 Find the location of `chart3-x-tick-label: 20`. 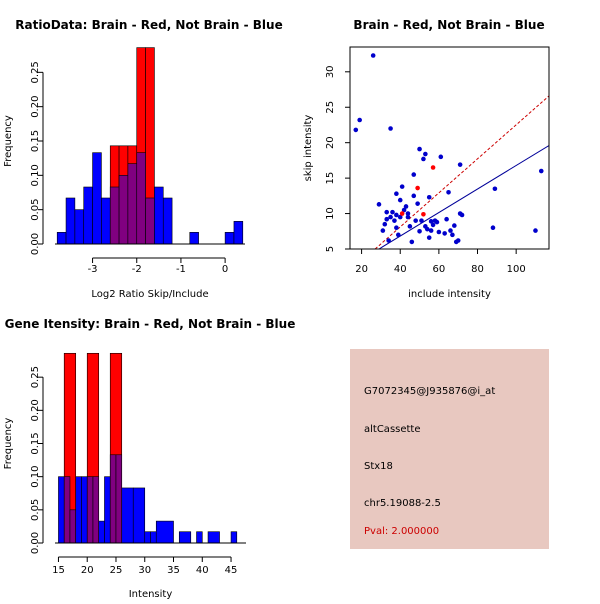

chart3-x-tick-label: 20 is located at coordinates (87, 570).